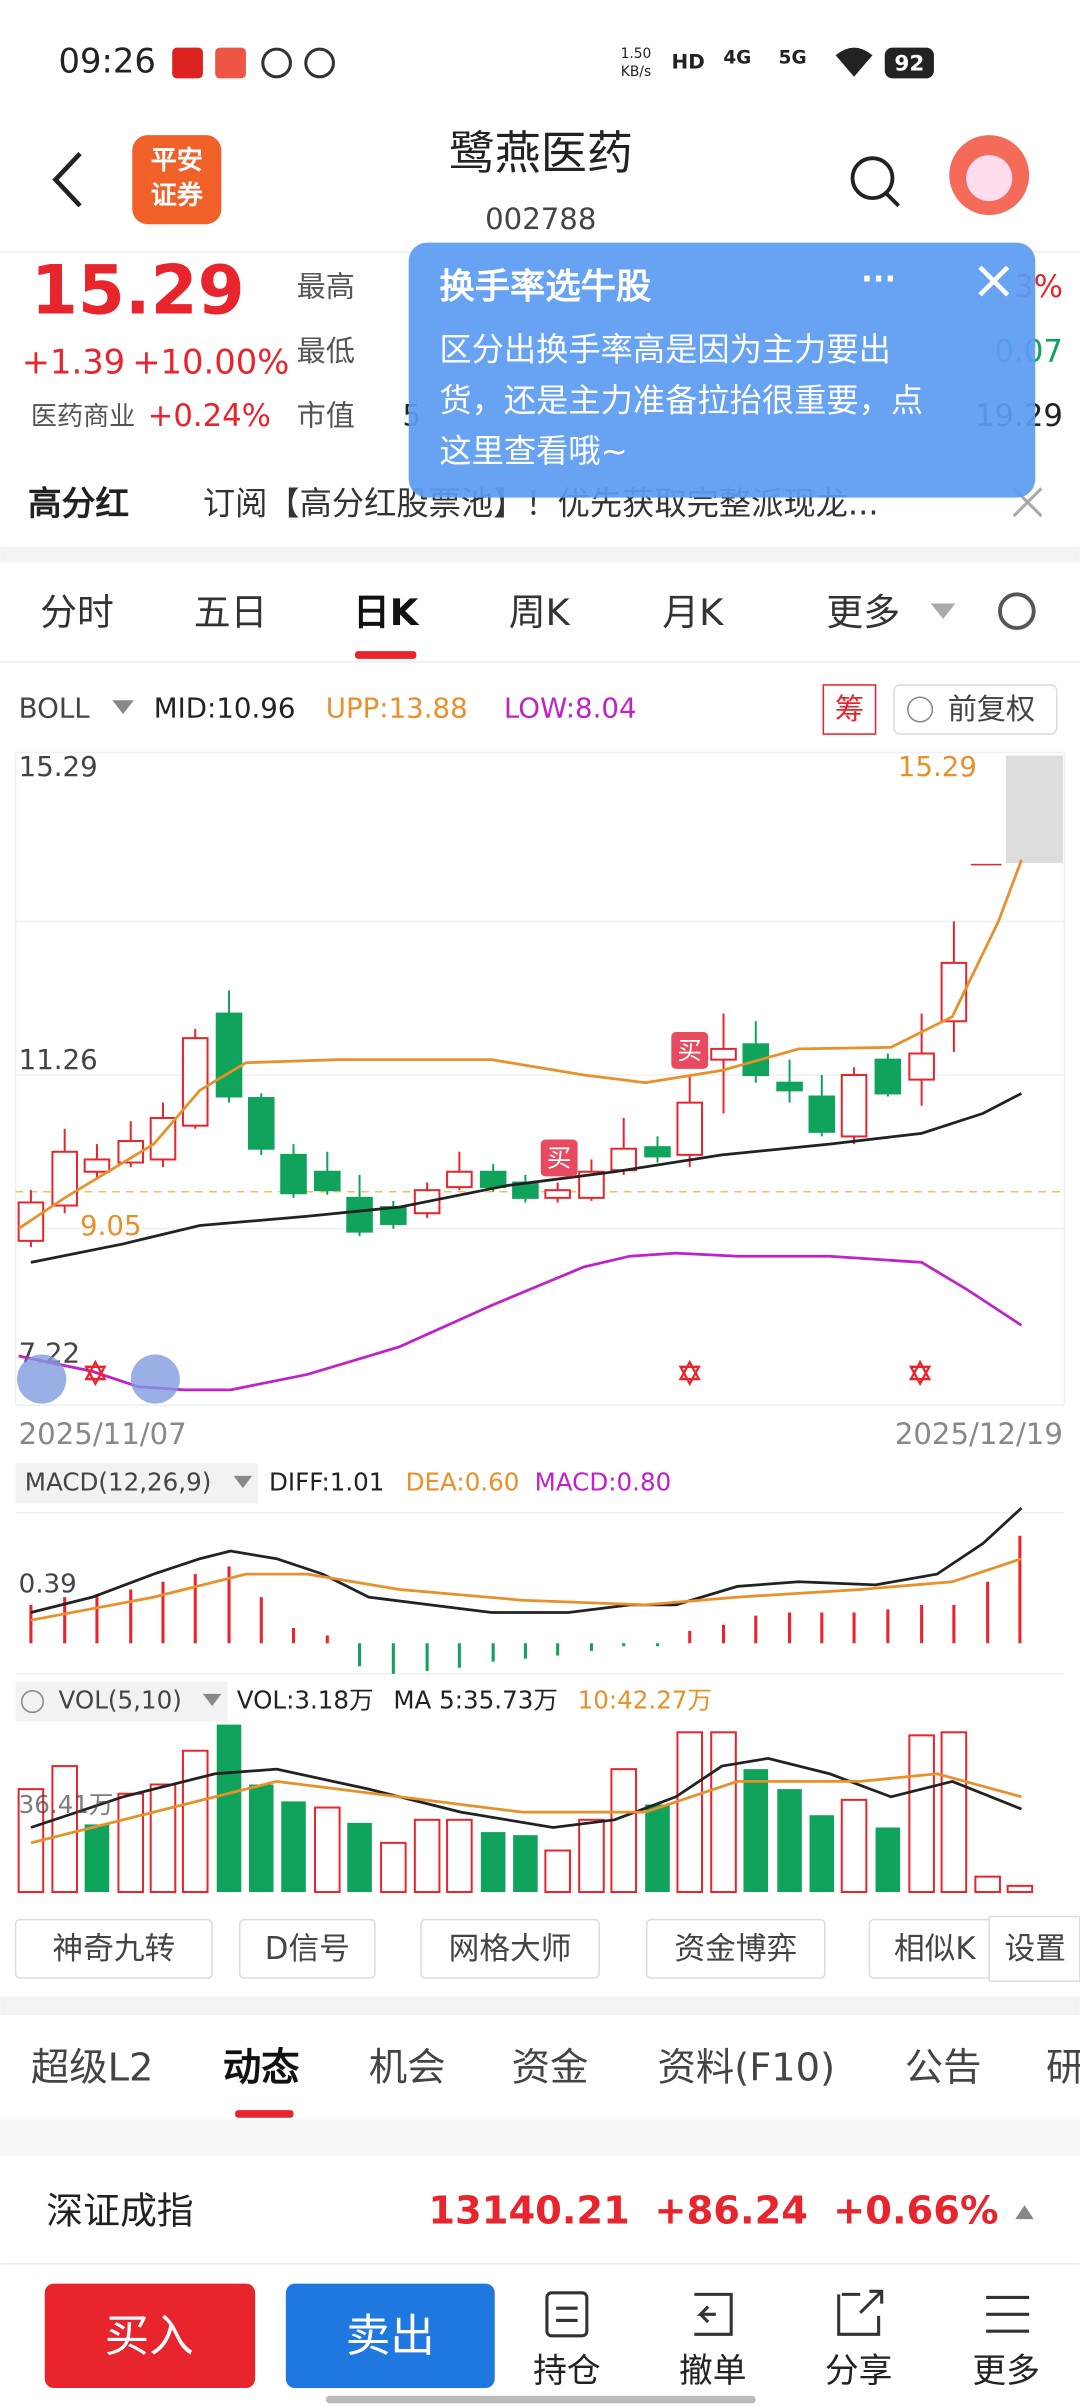  I want to click on axis-label: 15.29, so click(58, 766).